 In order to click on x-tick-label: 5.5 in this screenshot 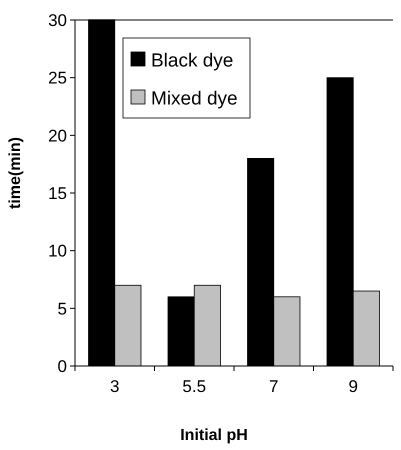, I will do `click(194, 386)`.